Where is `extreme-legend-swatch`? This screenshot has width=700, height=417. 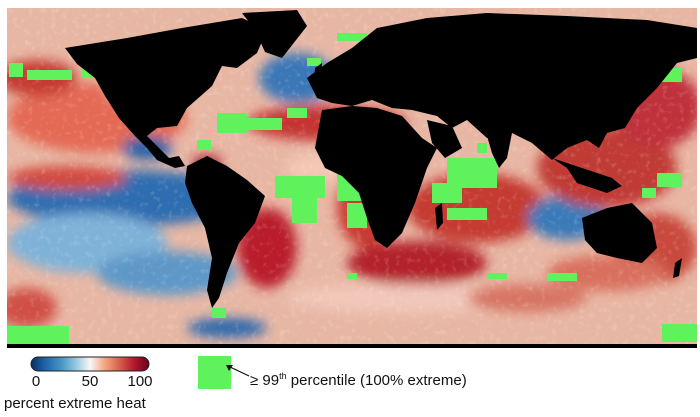 extreme-legend-swatch is located at coordinates (214, 372).